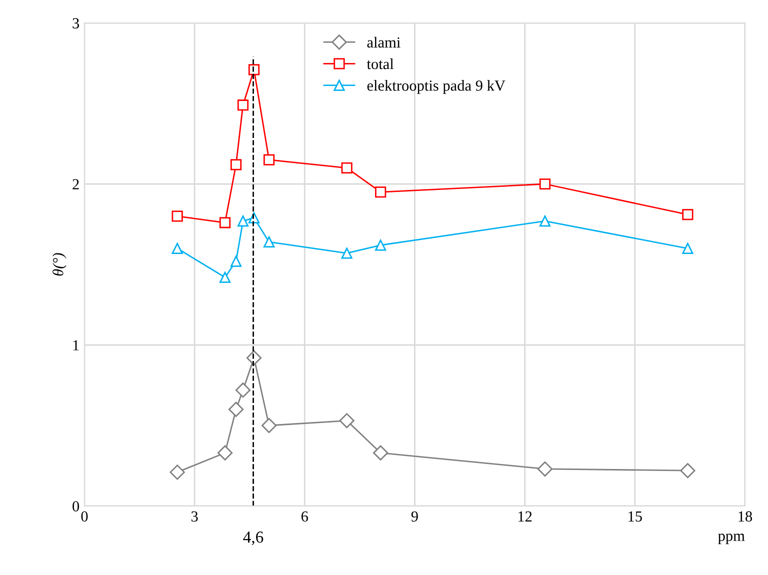 The image size is (768, 575). Describe the element at coordinates (304, 516) in the screenshot. I see `x-tick-label: 6` at that location.